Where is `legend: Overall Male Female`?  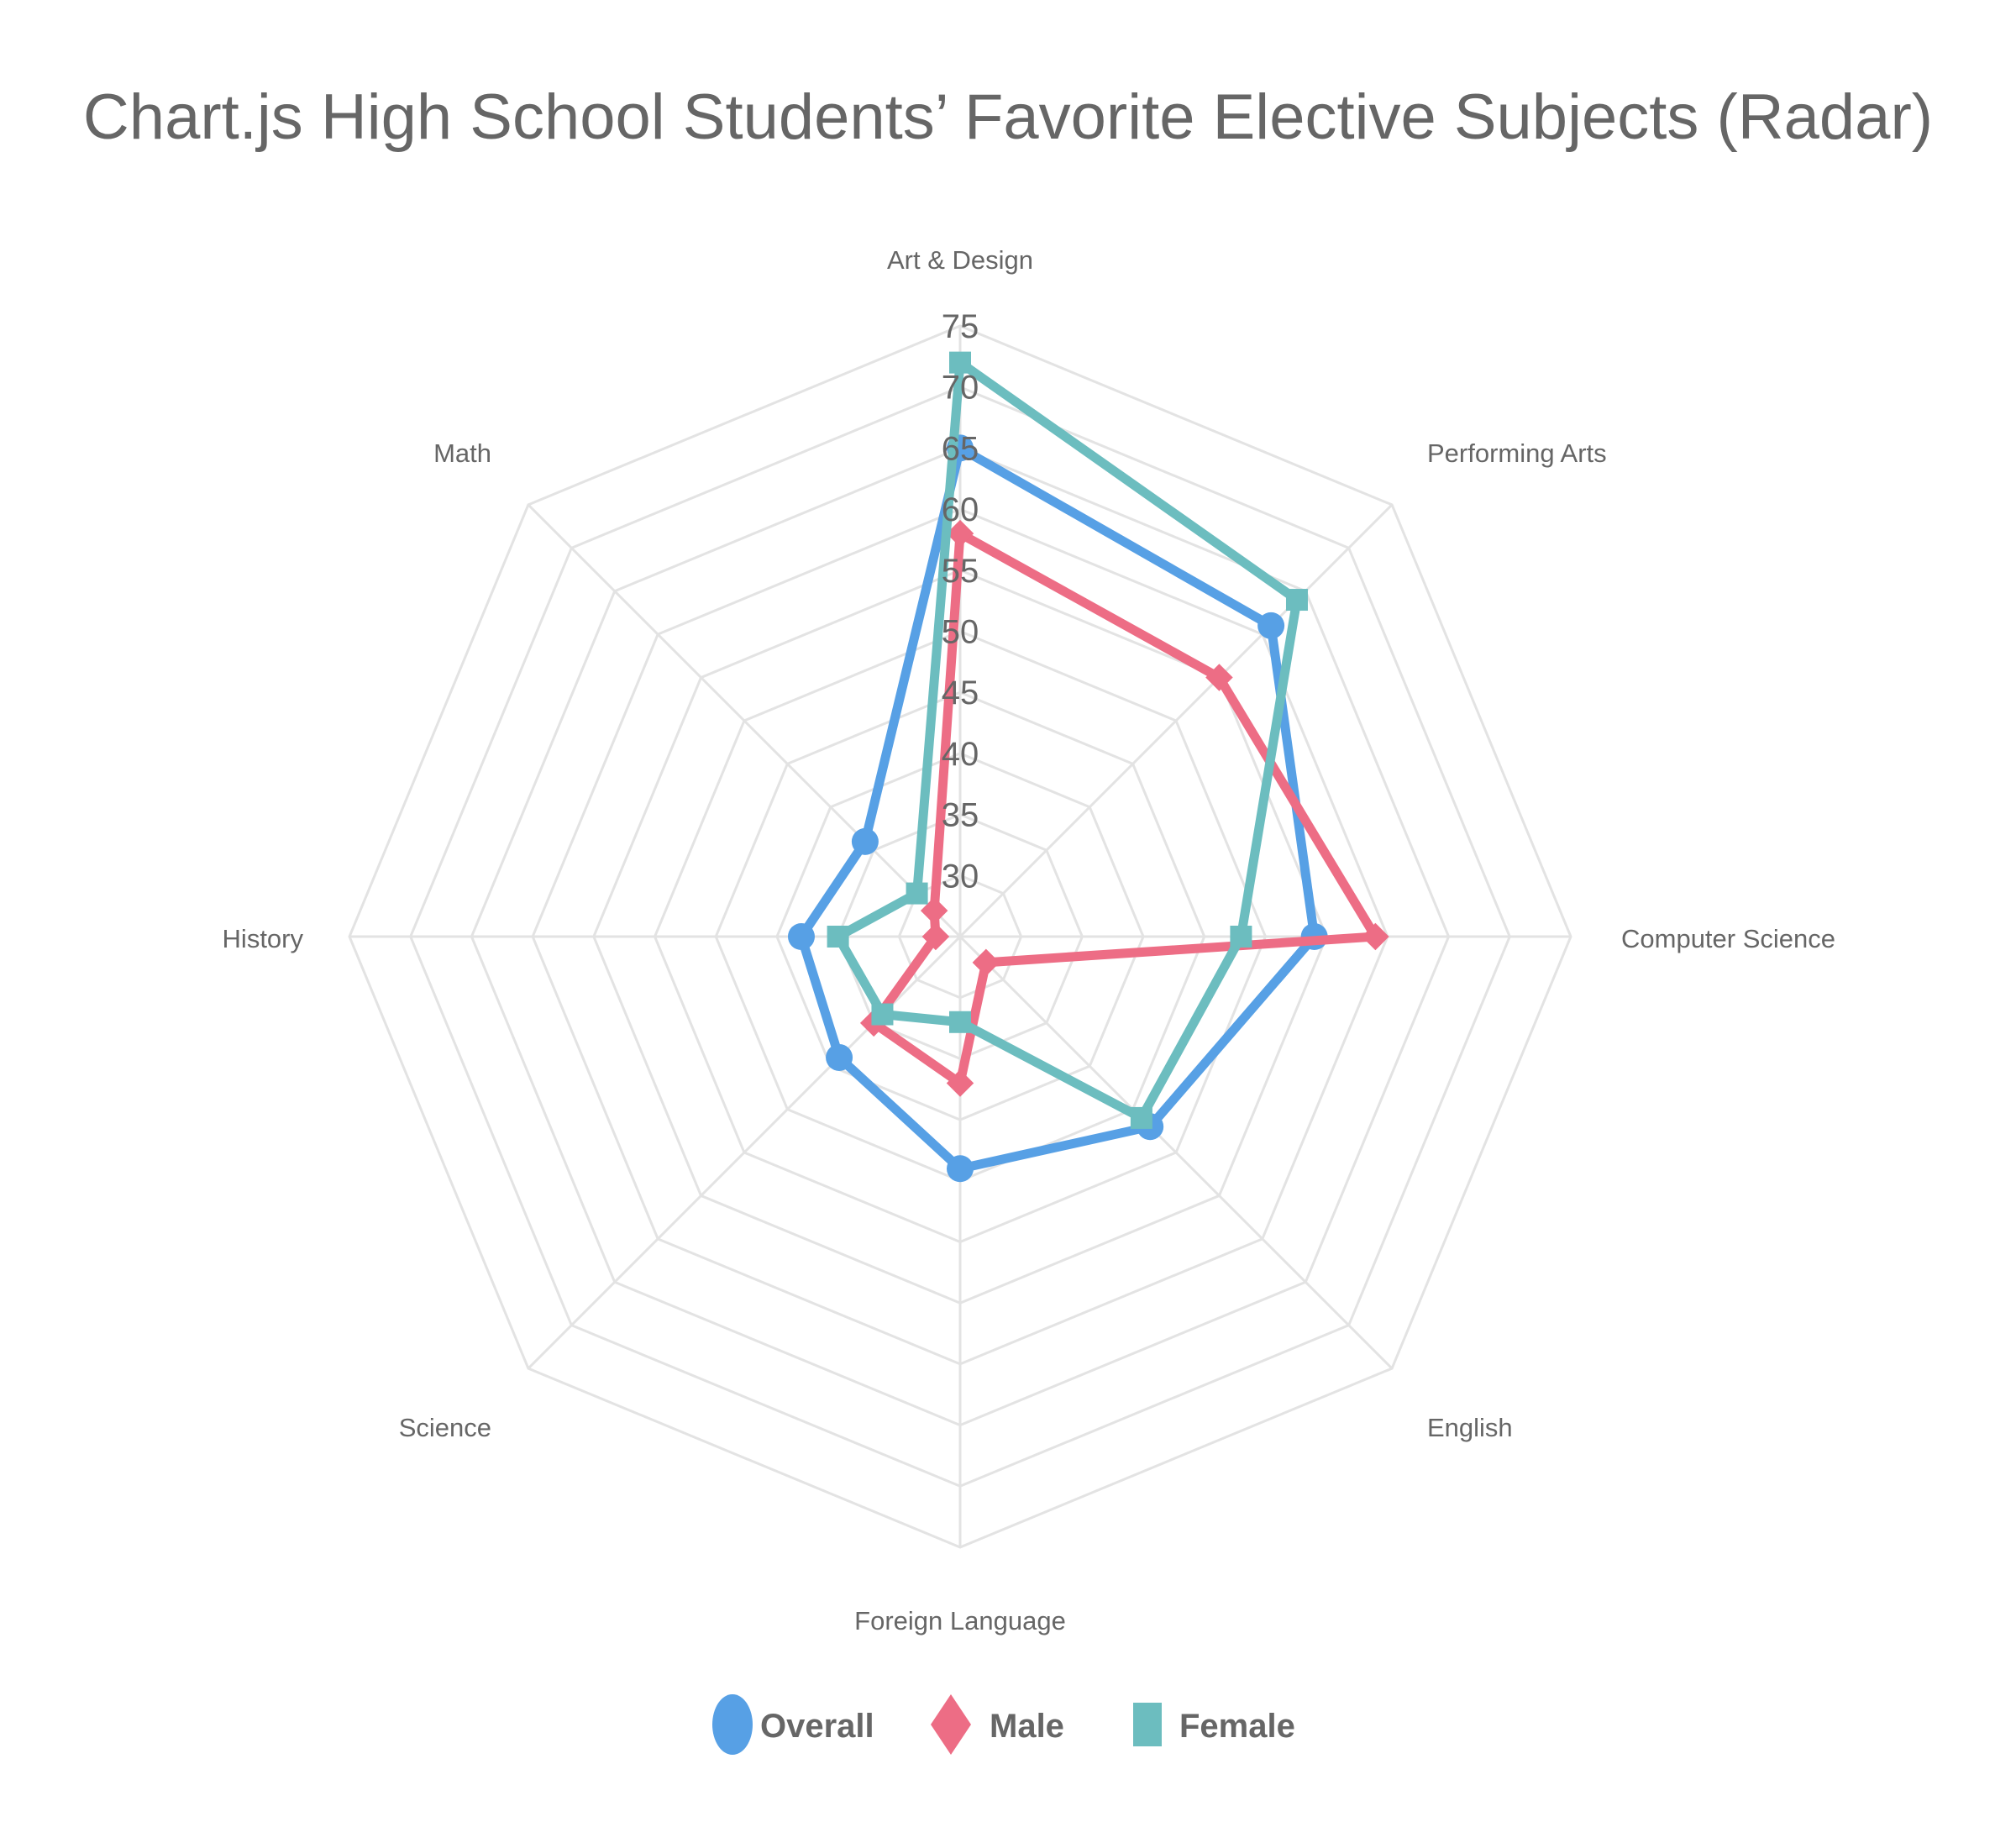 legend: Overall Male Female is located at coordinates (1003, 1724).